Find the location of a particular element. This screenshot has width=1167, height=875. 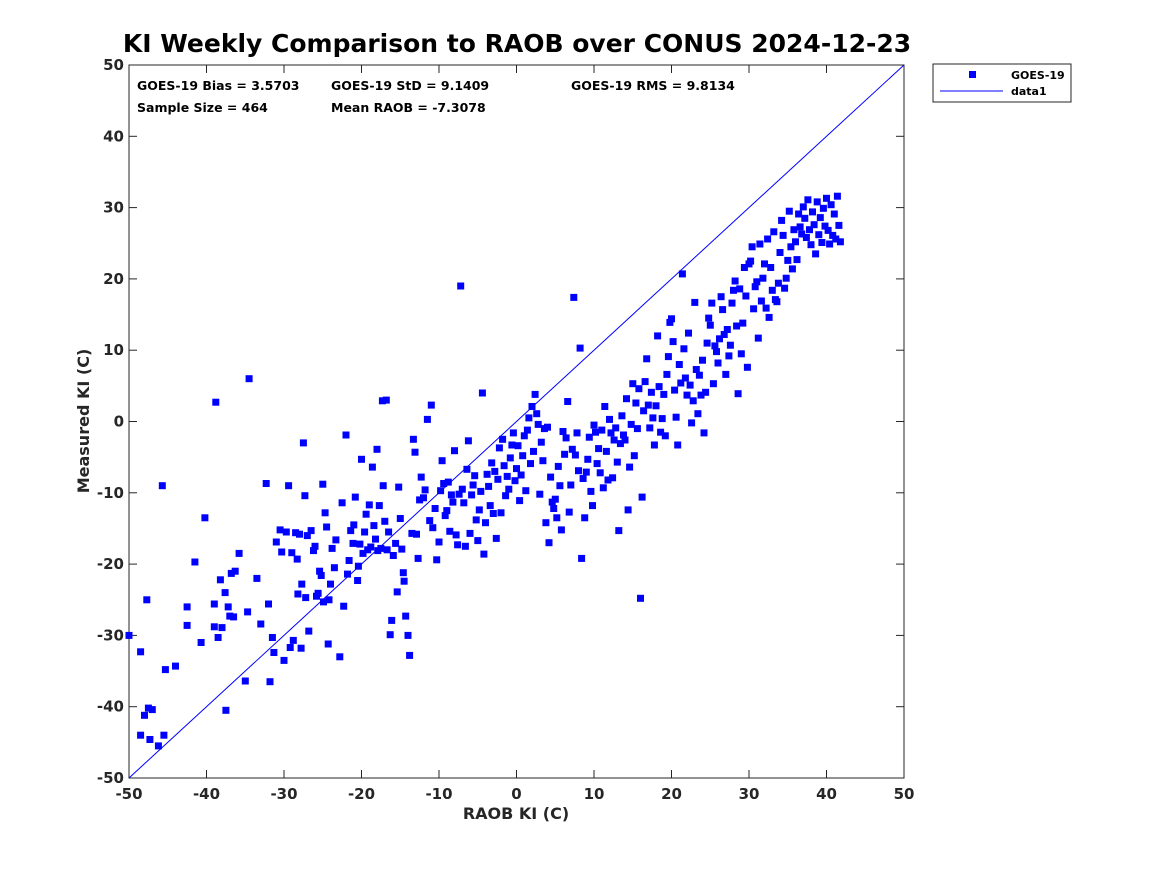

y-tick-label: 40 is located at coordinates (113, 136).